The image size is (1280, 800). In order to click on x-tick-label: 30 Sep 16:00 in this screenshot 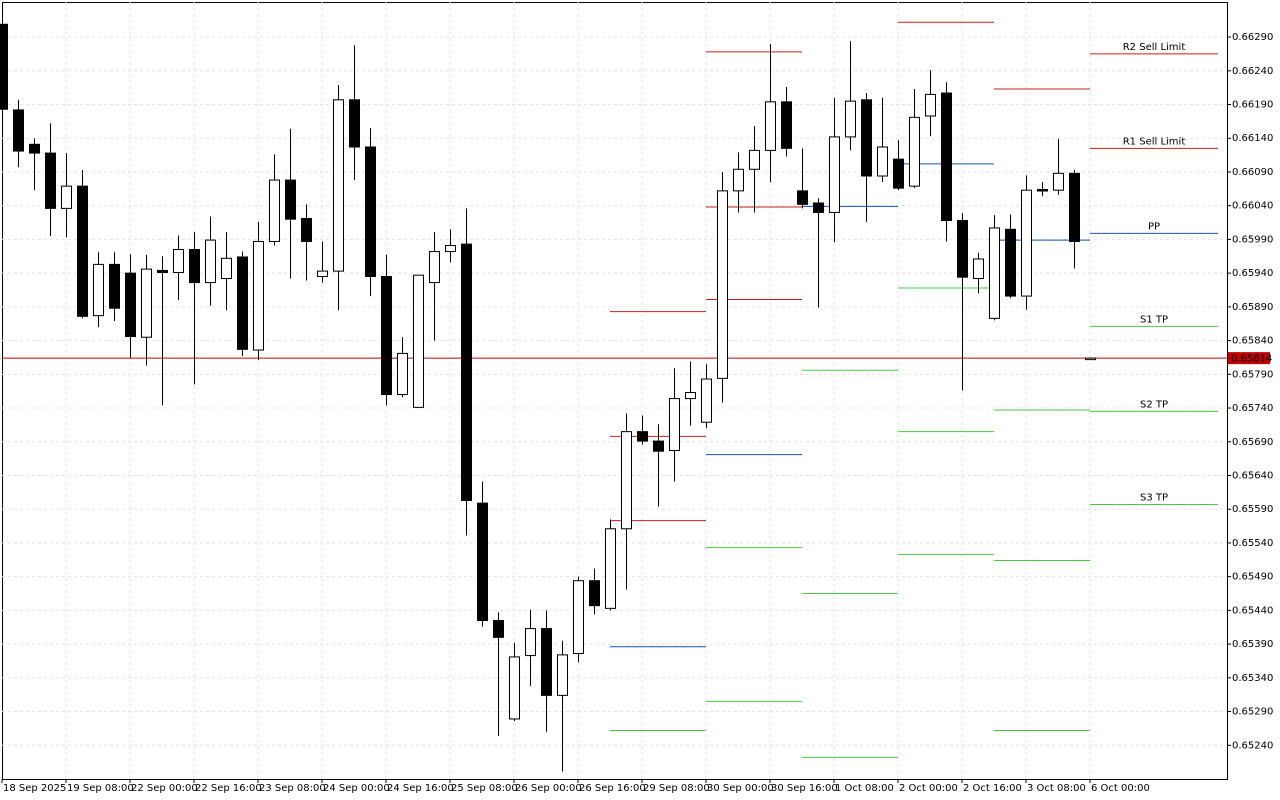, I will do `click(804, 788)`.